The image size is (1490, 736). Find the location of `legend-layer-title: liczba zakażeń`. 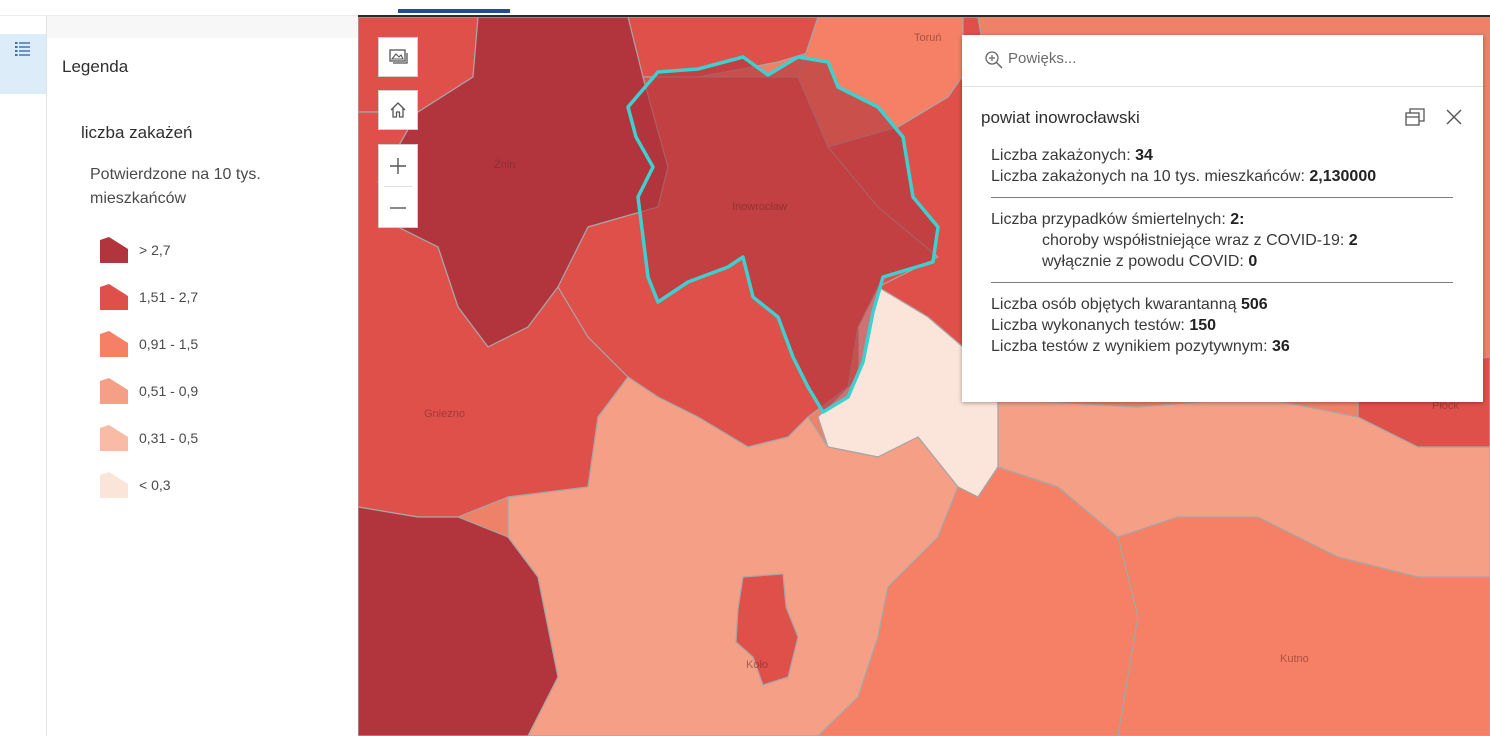

legend-layer-title: liczba zakażeń is located at coordinates (137, 132).